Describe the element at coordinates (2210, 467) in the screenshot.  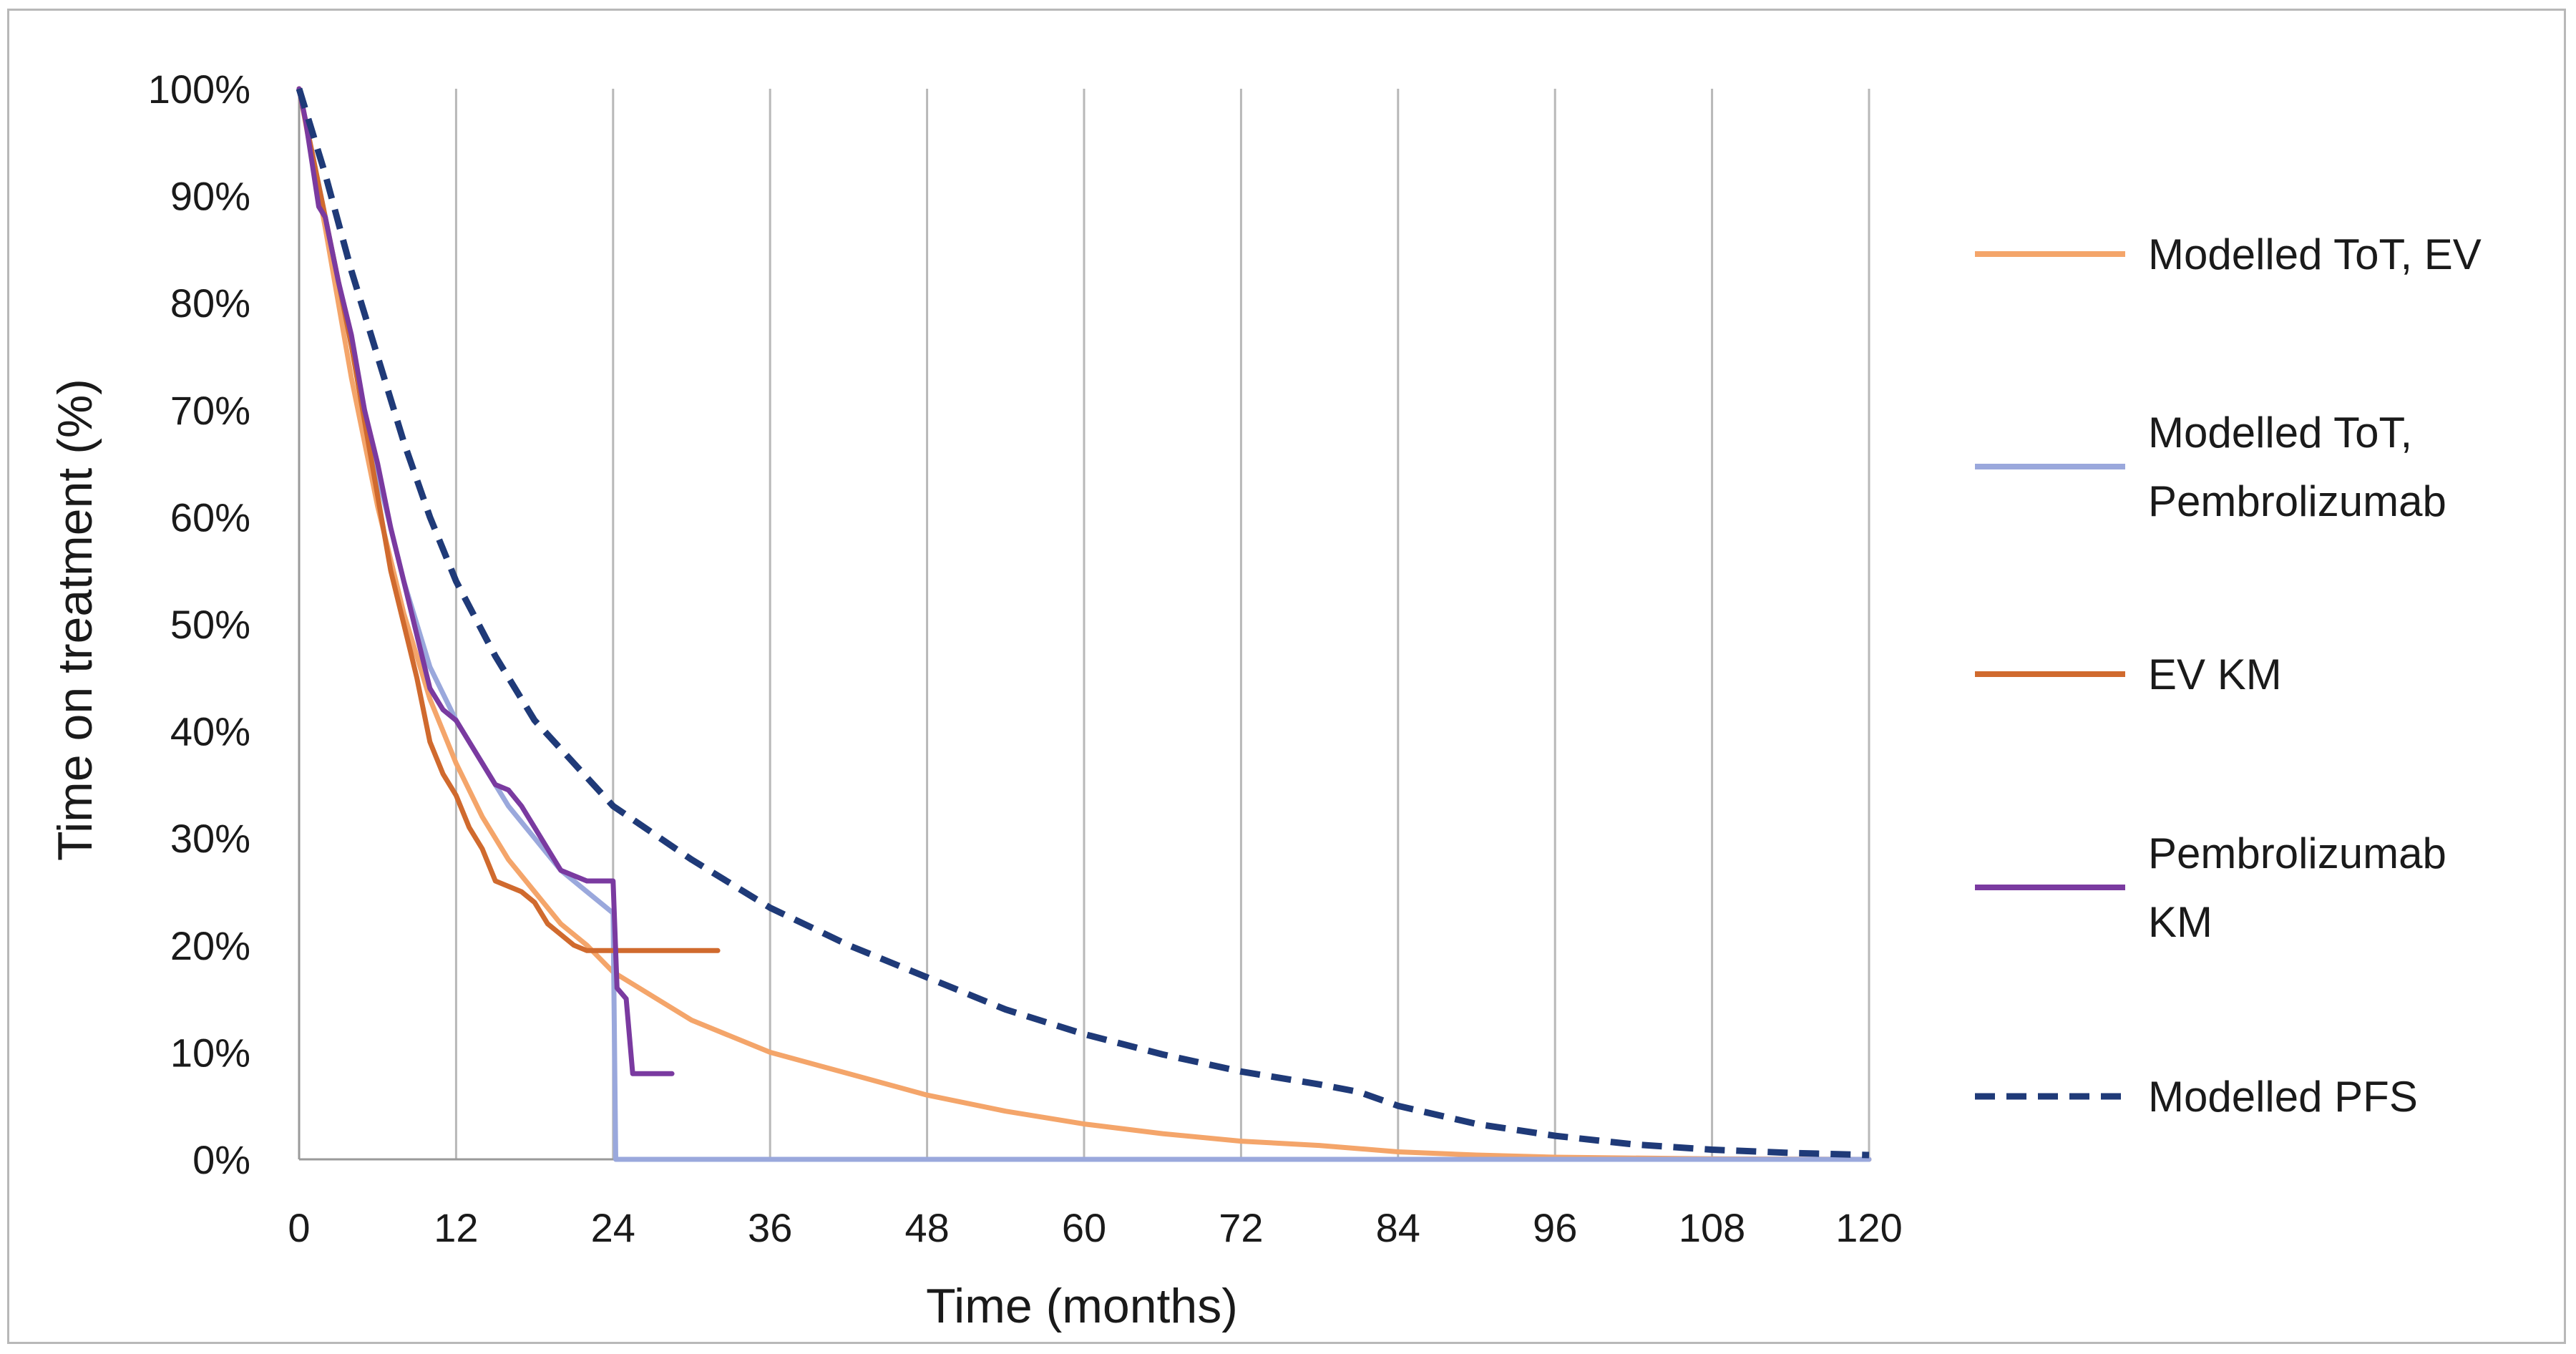
I see `legend-item-1: Modelled ToT, Pembrolizumab` at that location.